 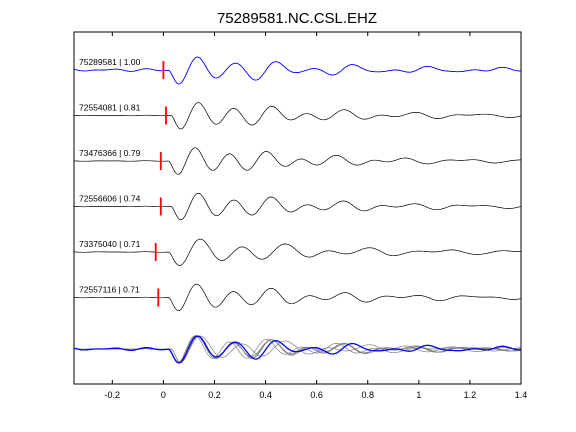 What do you see at coordinates (316, 395) in the screenshot?
I see `x-tick-label: 0.6` at bounding box center [316, 395].